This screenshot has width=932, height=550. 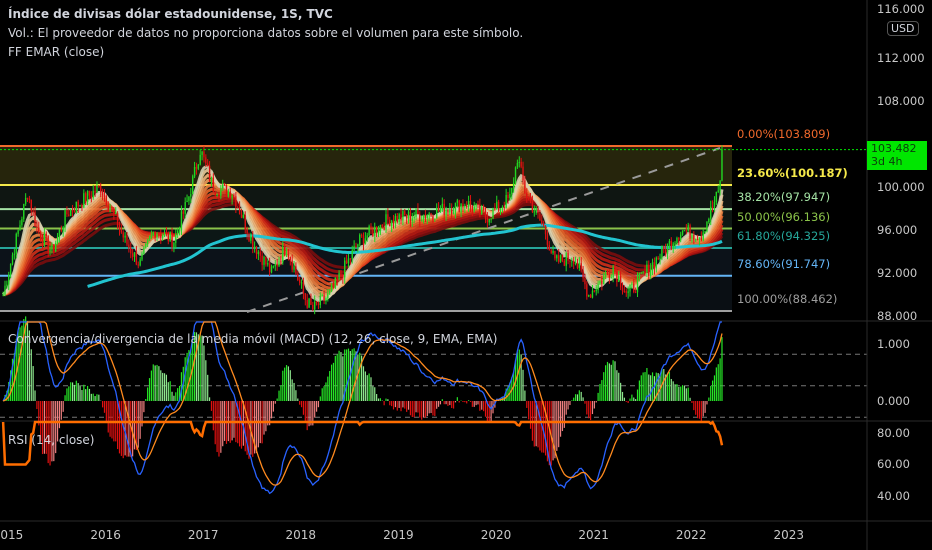 I want to click on currency-button: USD, so click(x=903, y=28).